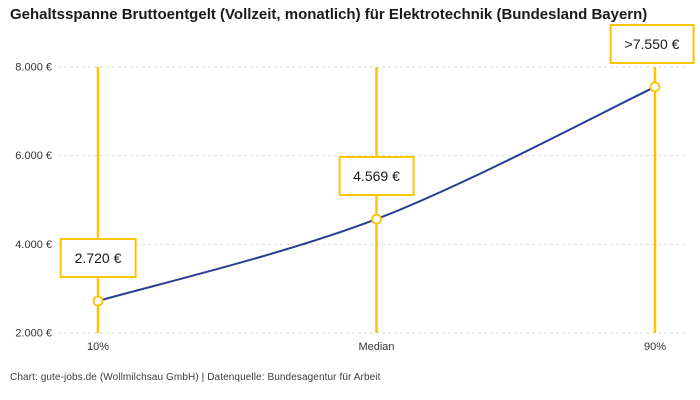  What do you see at coordinates (98, 347) in the screenshot?
I see `x-tick-label: 10%` at bounding box center [98, 347].